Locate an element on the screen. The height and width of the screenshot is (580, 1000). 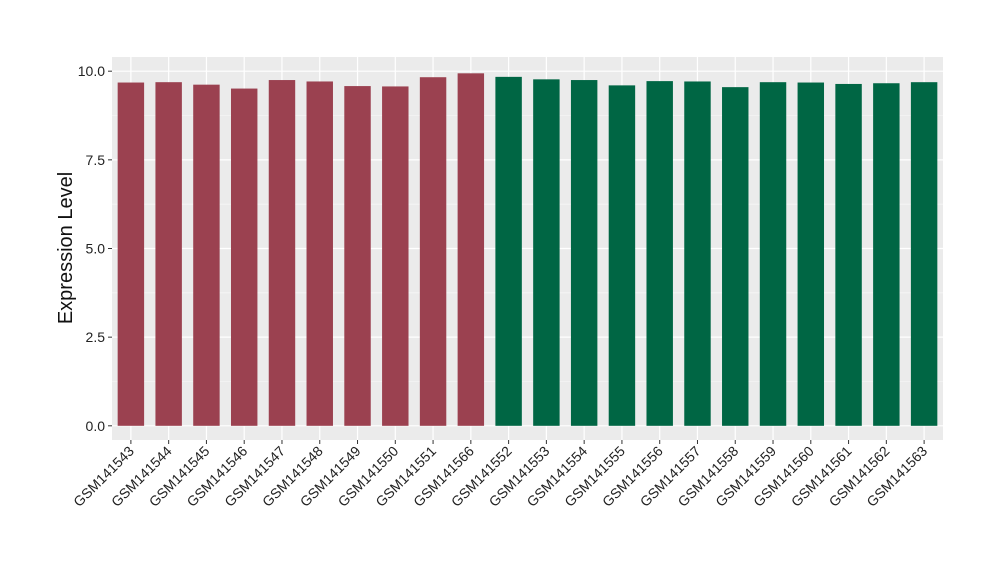
y-tick-label: 2.5 is located at coordinates (96, 337).